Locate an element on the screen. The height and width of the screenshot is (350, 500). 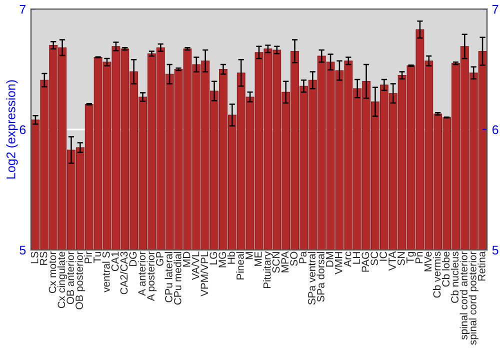
x-tick-label: ME is located at coordinates (258, 259).